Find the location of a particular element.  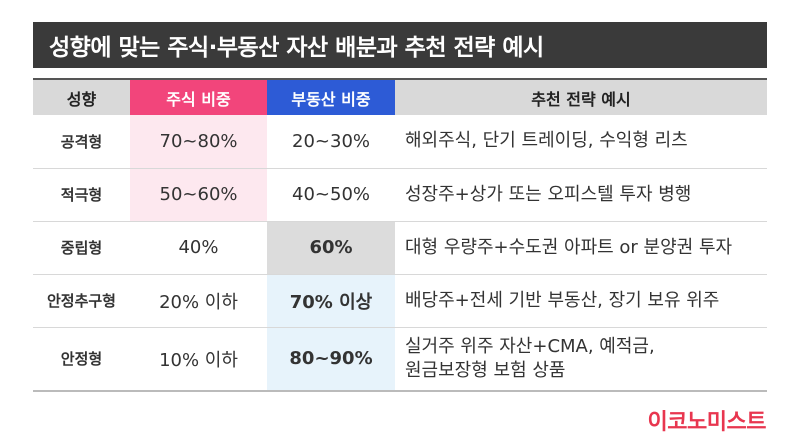

row-strategy: 해외주식, 단기 트레이딩, 수익형 리츠 is located at coordinates (581, 142).